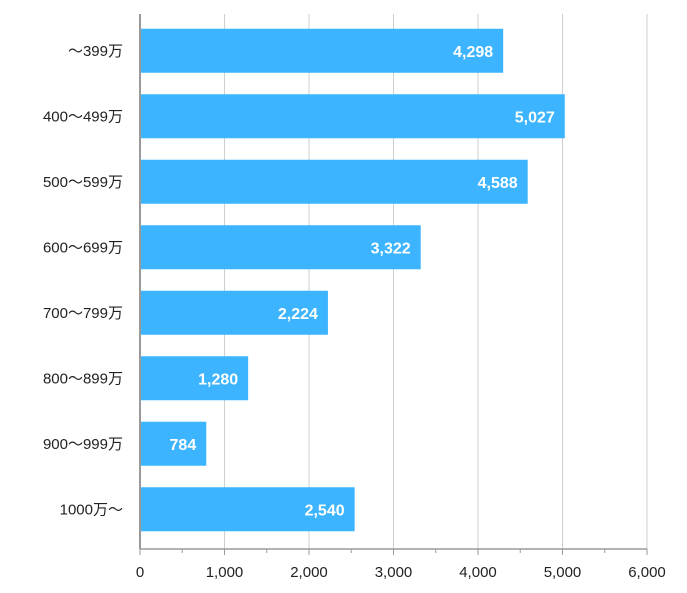  Describe the element at coordinates (473, 52) in the screenshot. I see `data-label: 4,298` at that location.